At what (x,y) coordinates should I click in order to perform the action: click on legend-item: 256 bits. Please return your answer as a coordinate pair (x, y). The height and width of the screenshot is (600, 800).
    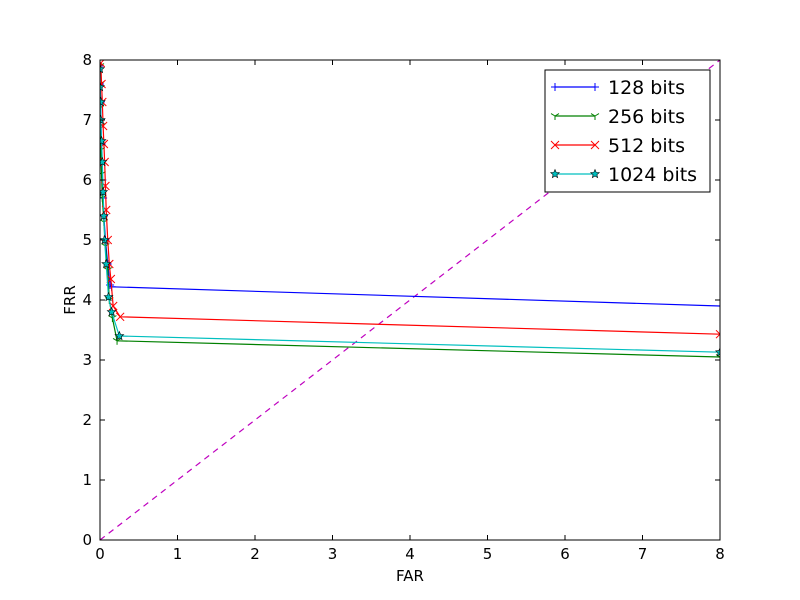
    Looking at the image, I should click on (617, 117).